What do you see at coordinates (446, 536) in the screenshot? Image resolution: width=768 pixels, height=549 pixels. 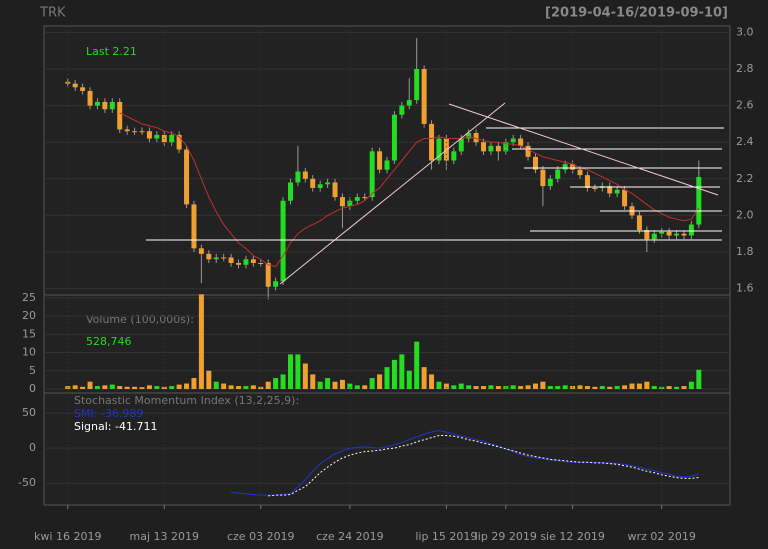 I see `x-tick-label: lip 15 2019` at bounding box center [446, 536].